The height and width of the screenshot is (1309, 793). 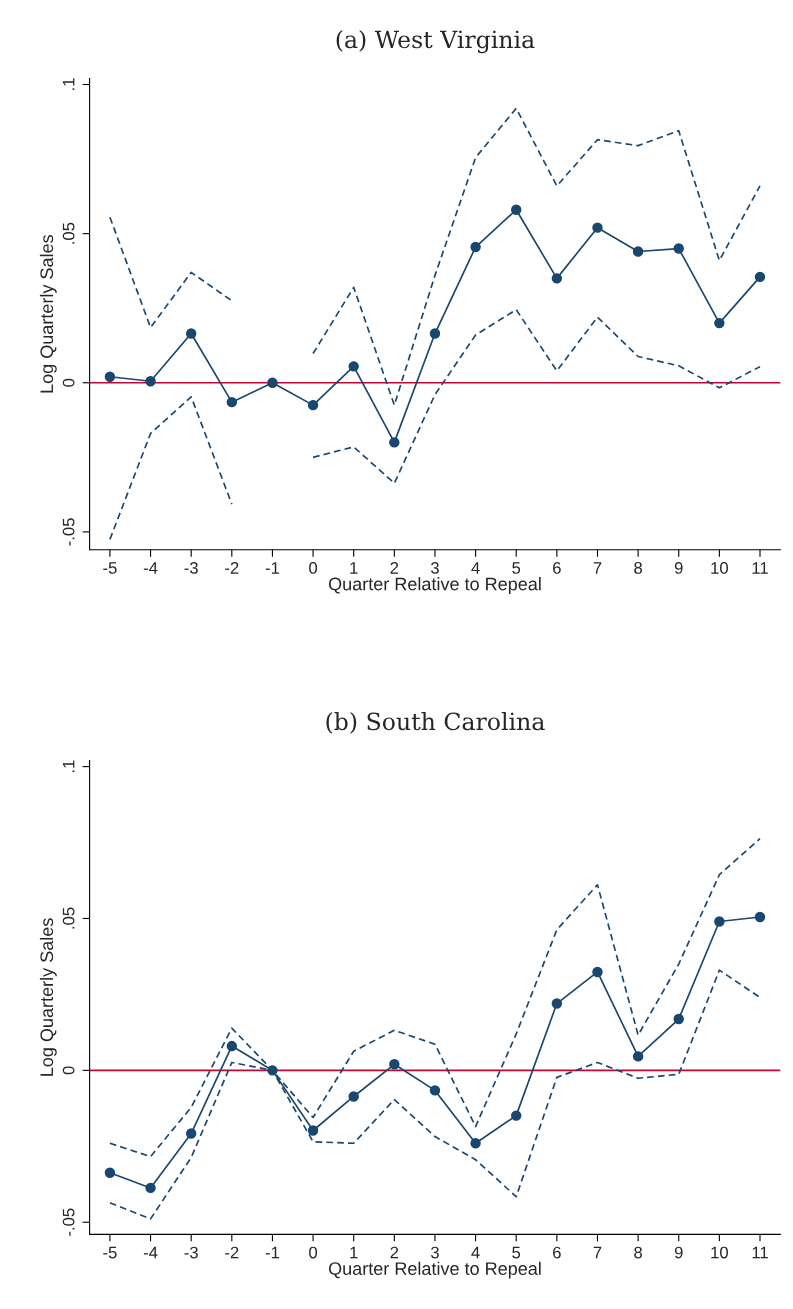 What do you see at coordinates (435, 42) in the screenshot?
I see `chart-title: (a) West Virginia` at bounding box center [435, 42].